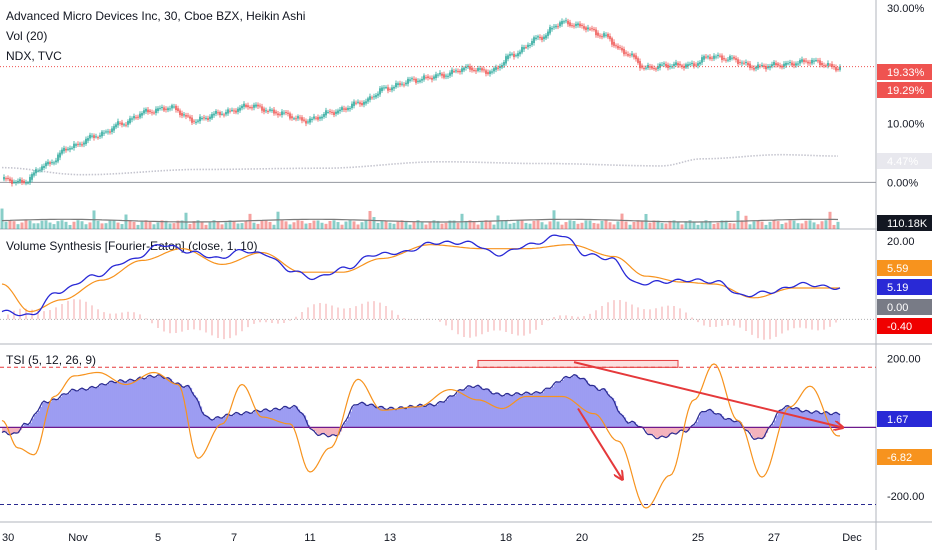  I want to click on vs-tick-label: 20.00, so click(901, 242).